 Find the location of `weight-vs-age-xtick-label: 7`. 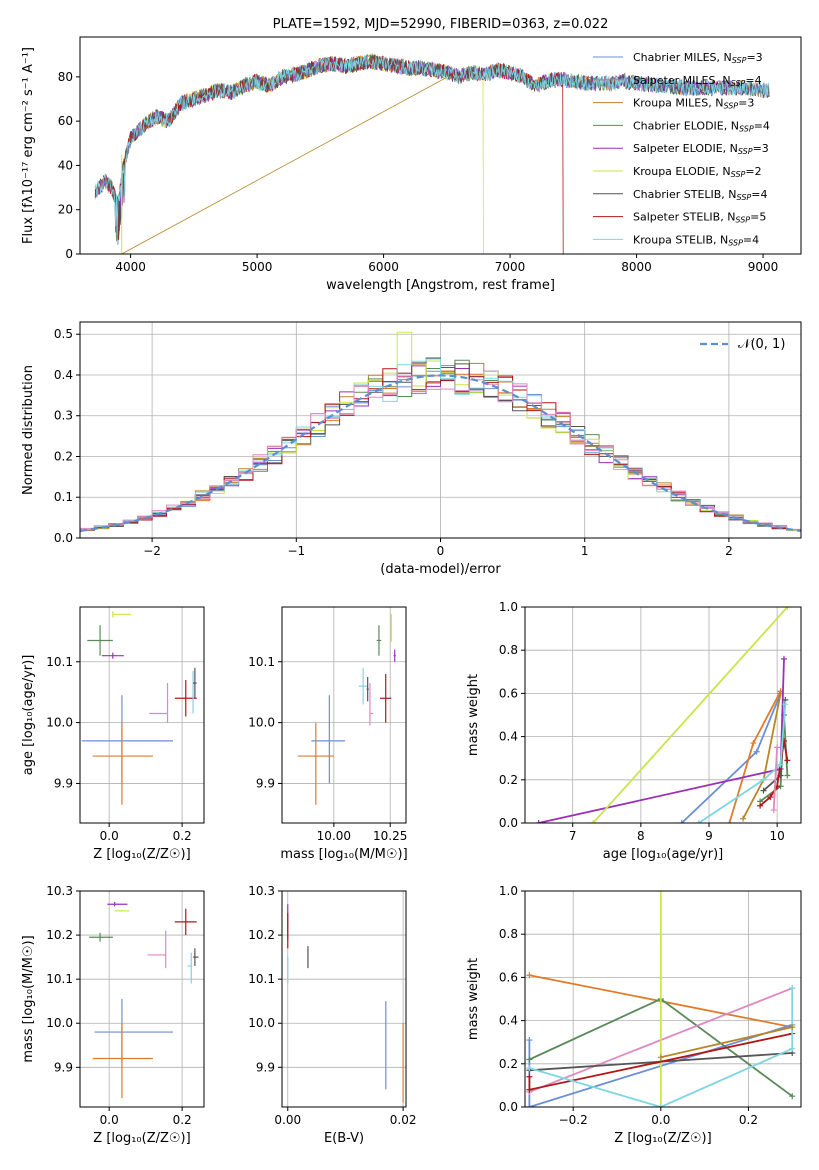

weight-vs-age-xtick-label: 7 is located at coordinates (573, 836).